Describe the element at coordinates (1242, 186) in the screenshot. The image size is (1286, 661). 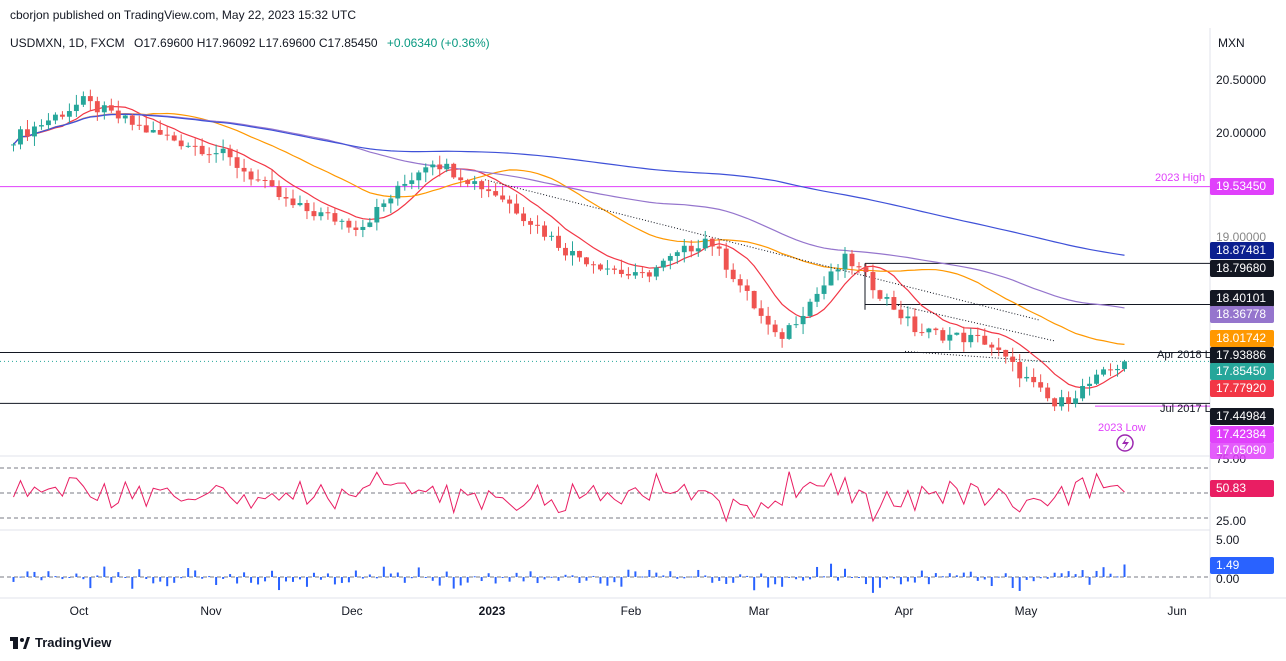
I see `price-tag-2023-high: 19.53450` at that location.